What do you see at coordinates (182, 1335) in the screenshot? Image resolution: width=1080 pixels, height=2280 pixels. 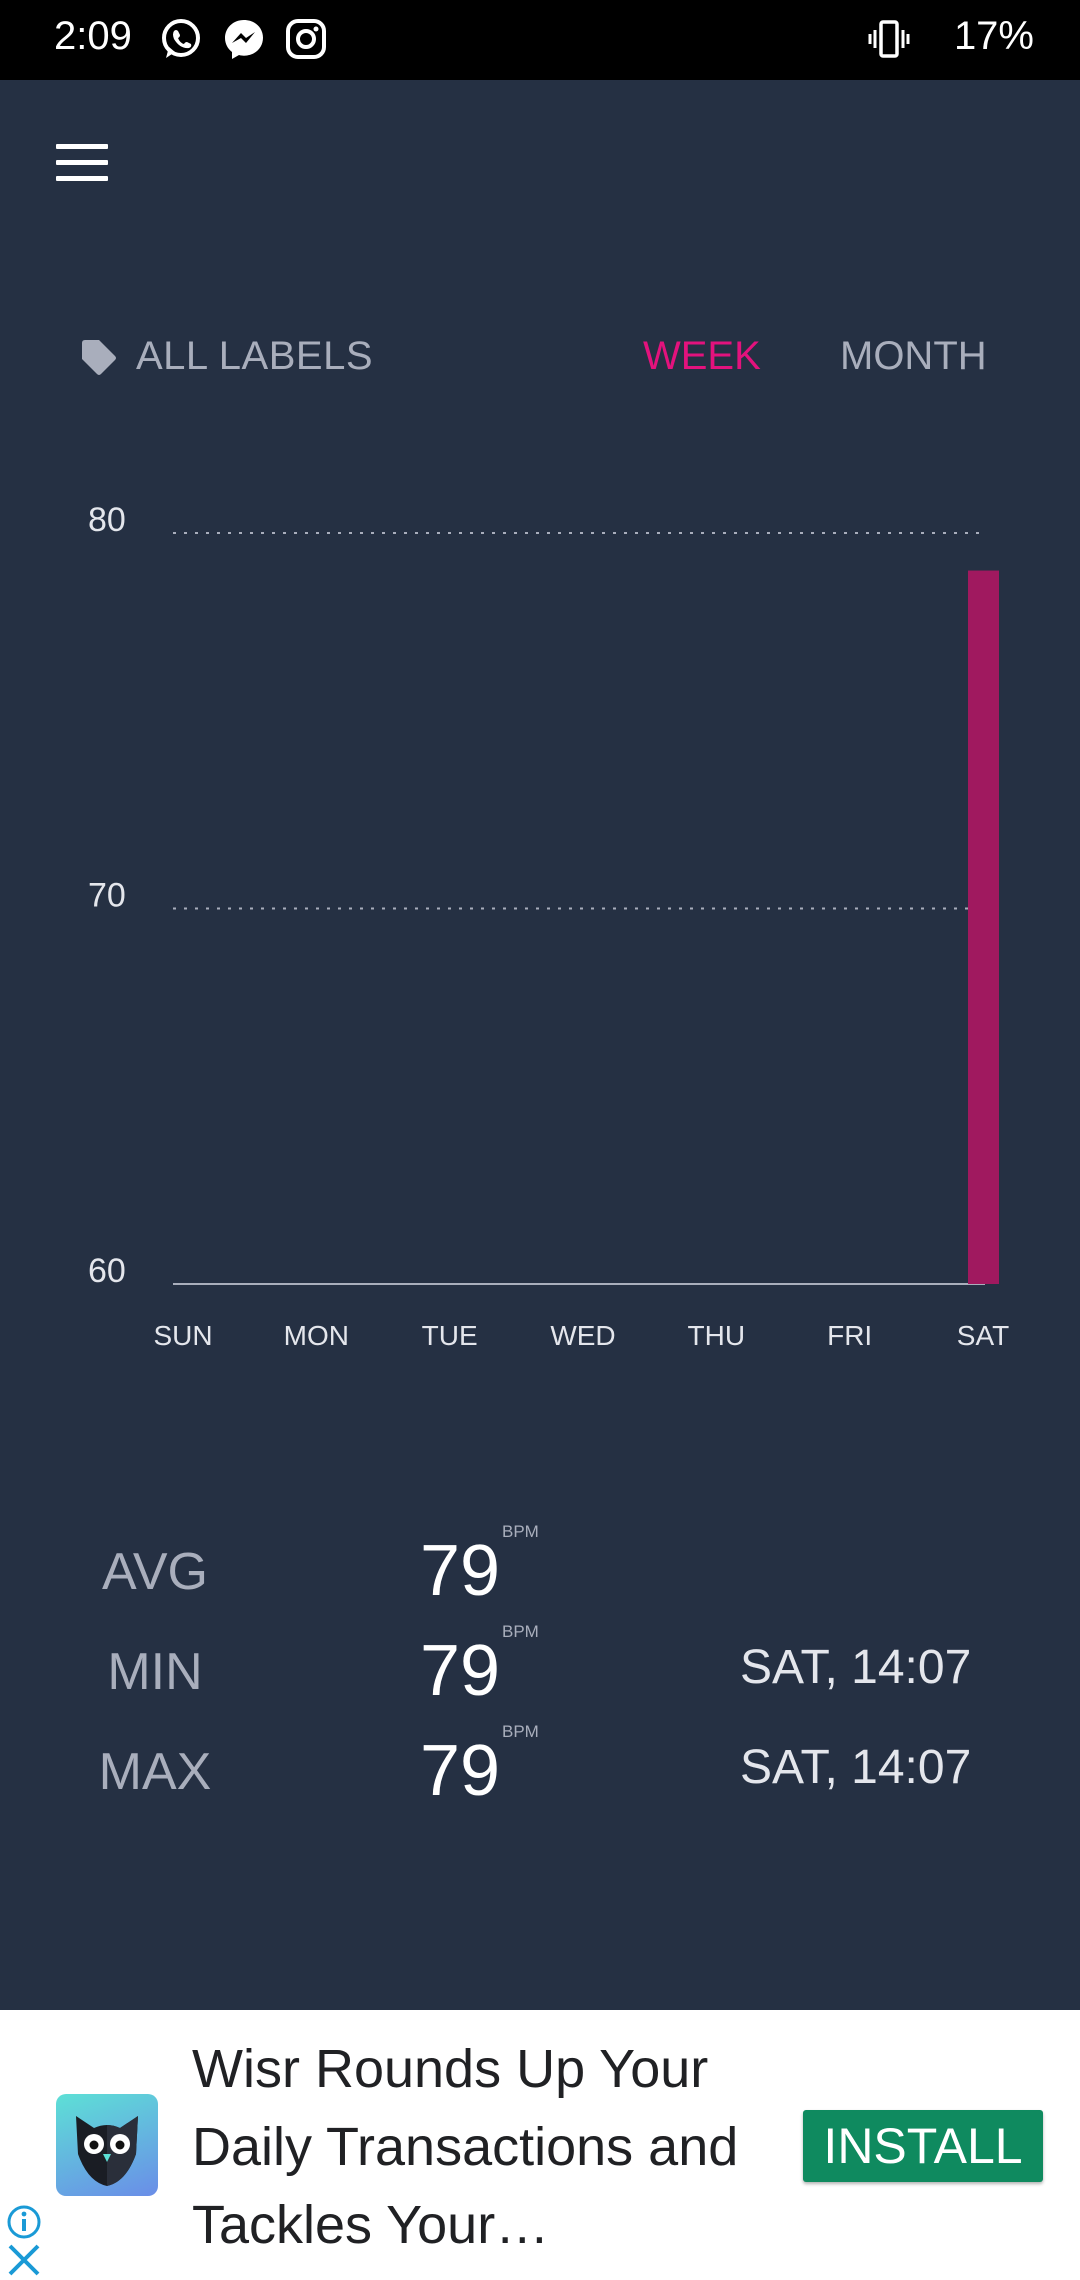 I see `x-tick-label: SUN` at bounding box center [182, 1335].